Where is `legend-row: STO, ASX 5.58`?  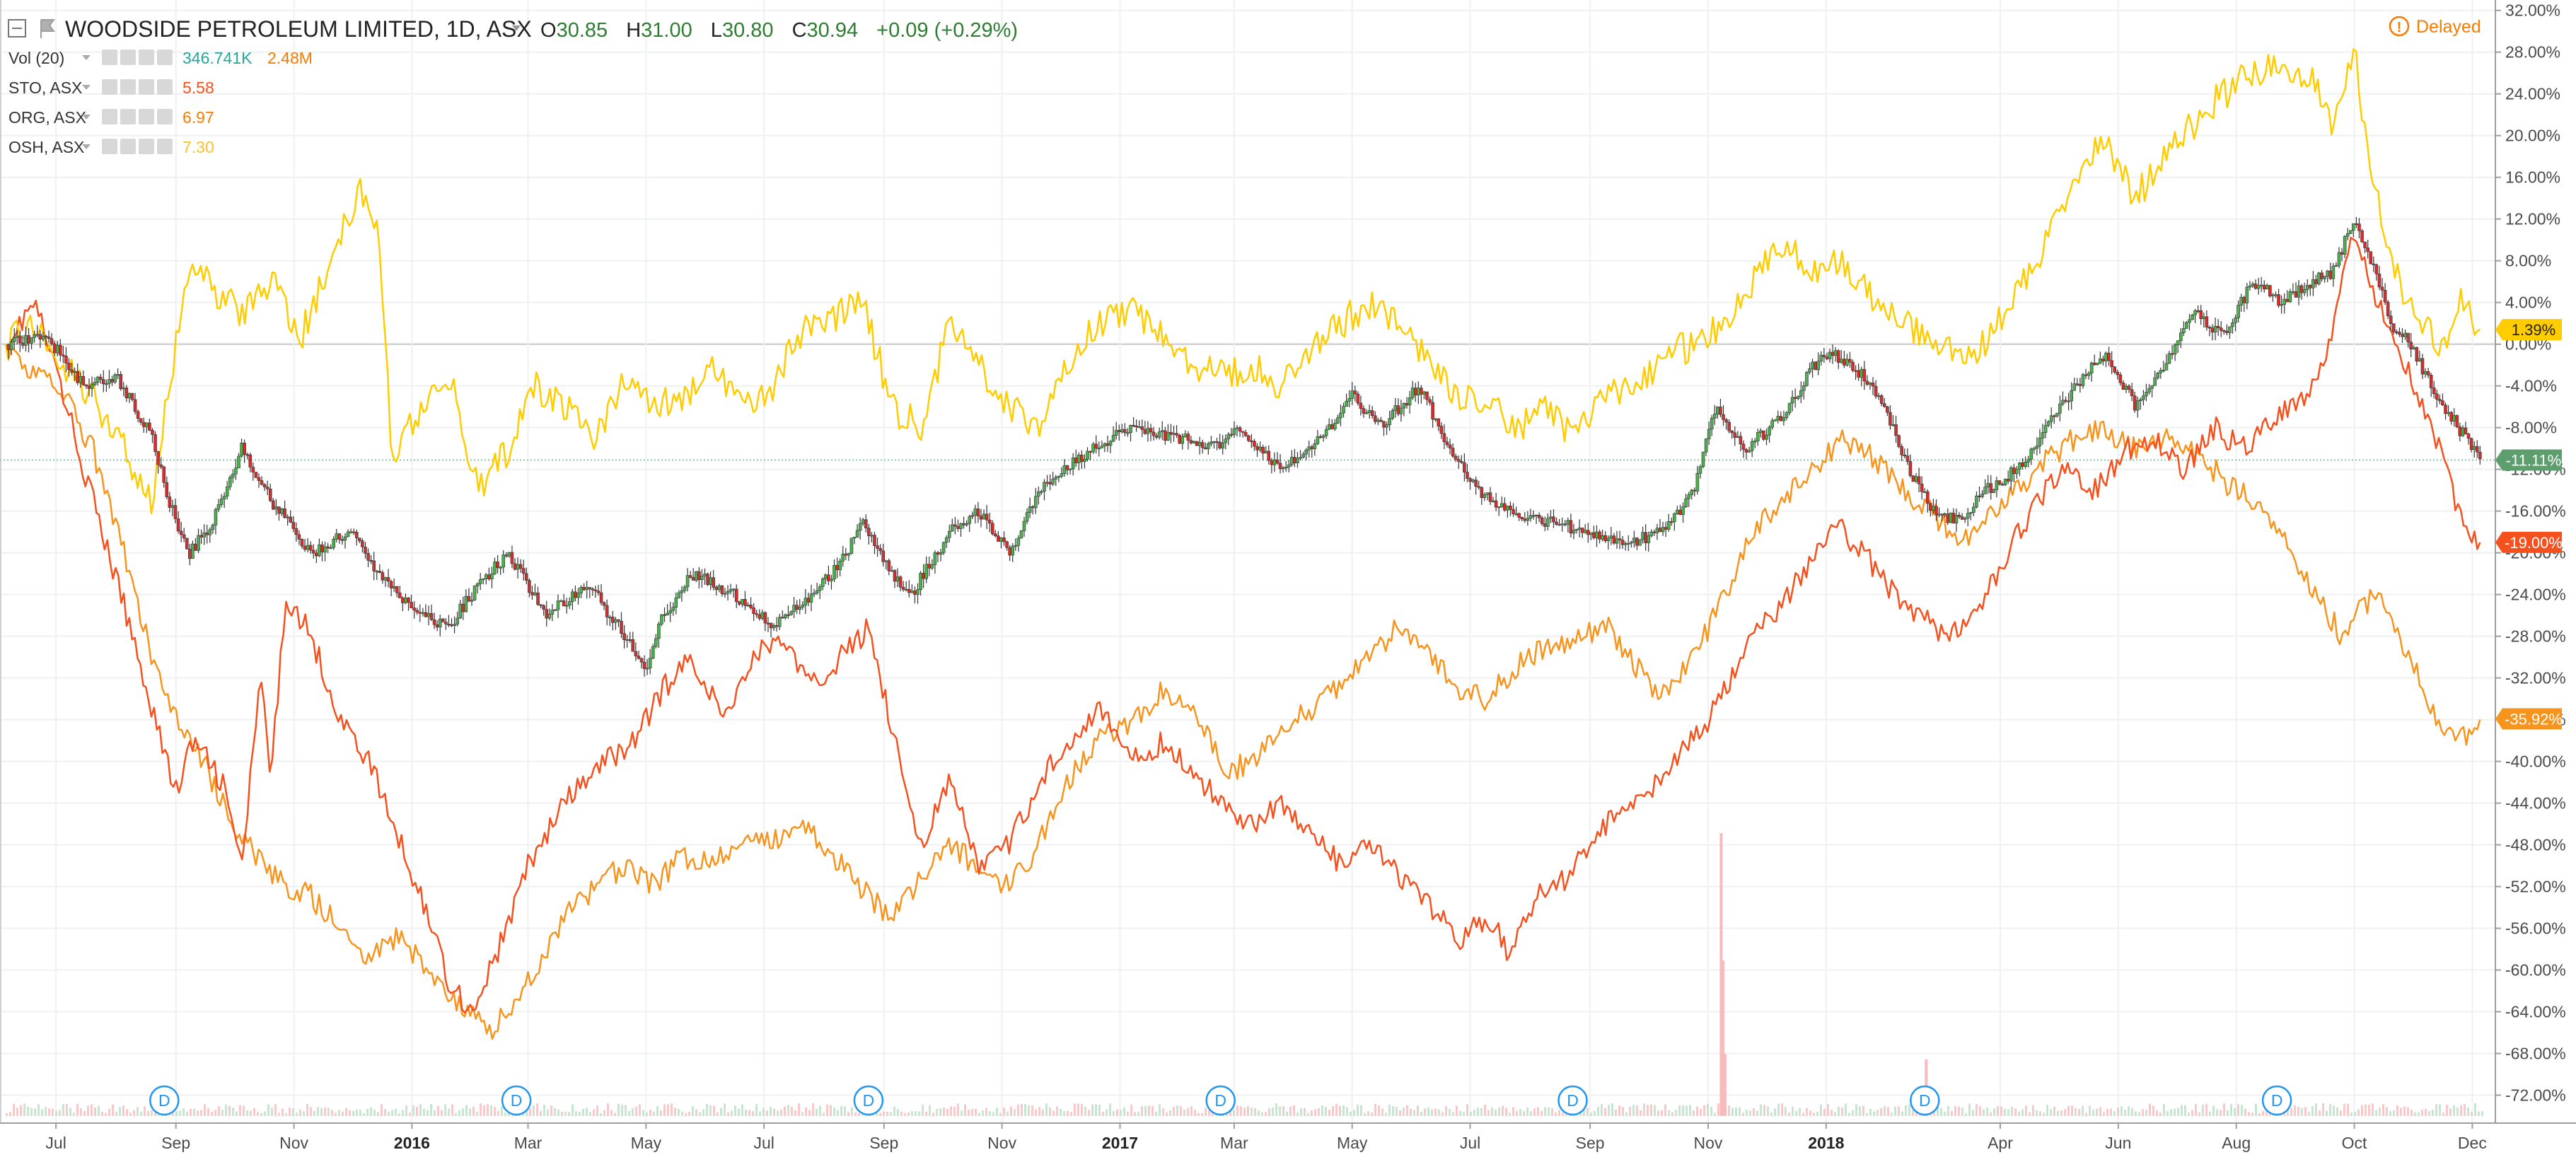 legend-row: STO, ASX 5.58 is located at coordinates (111, 88).